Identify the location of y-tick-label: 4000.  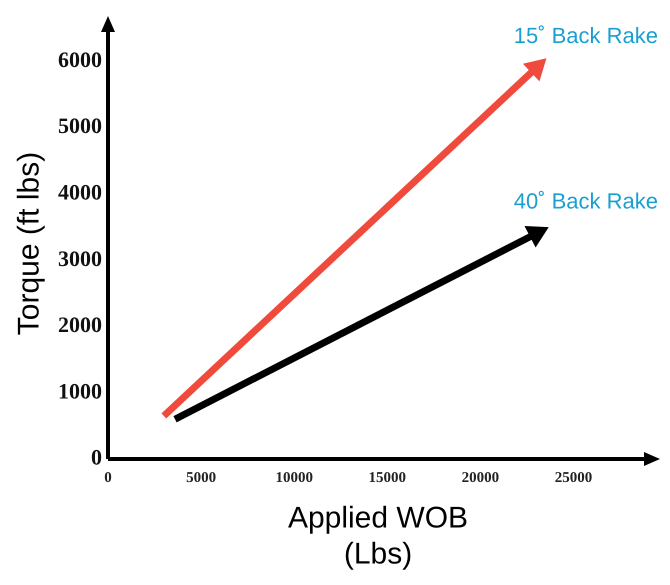
(80, 191).